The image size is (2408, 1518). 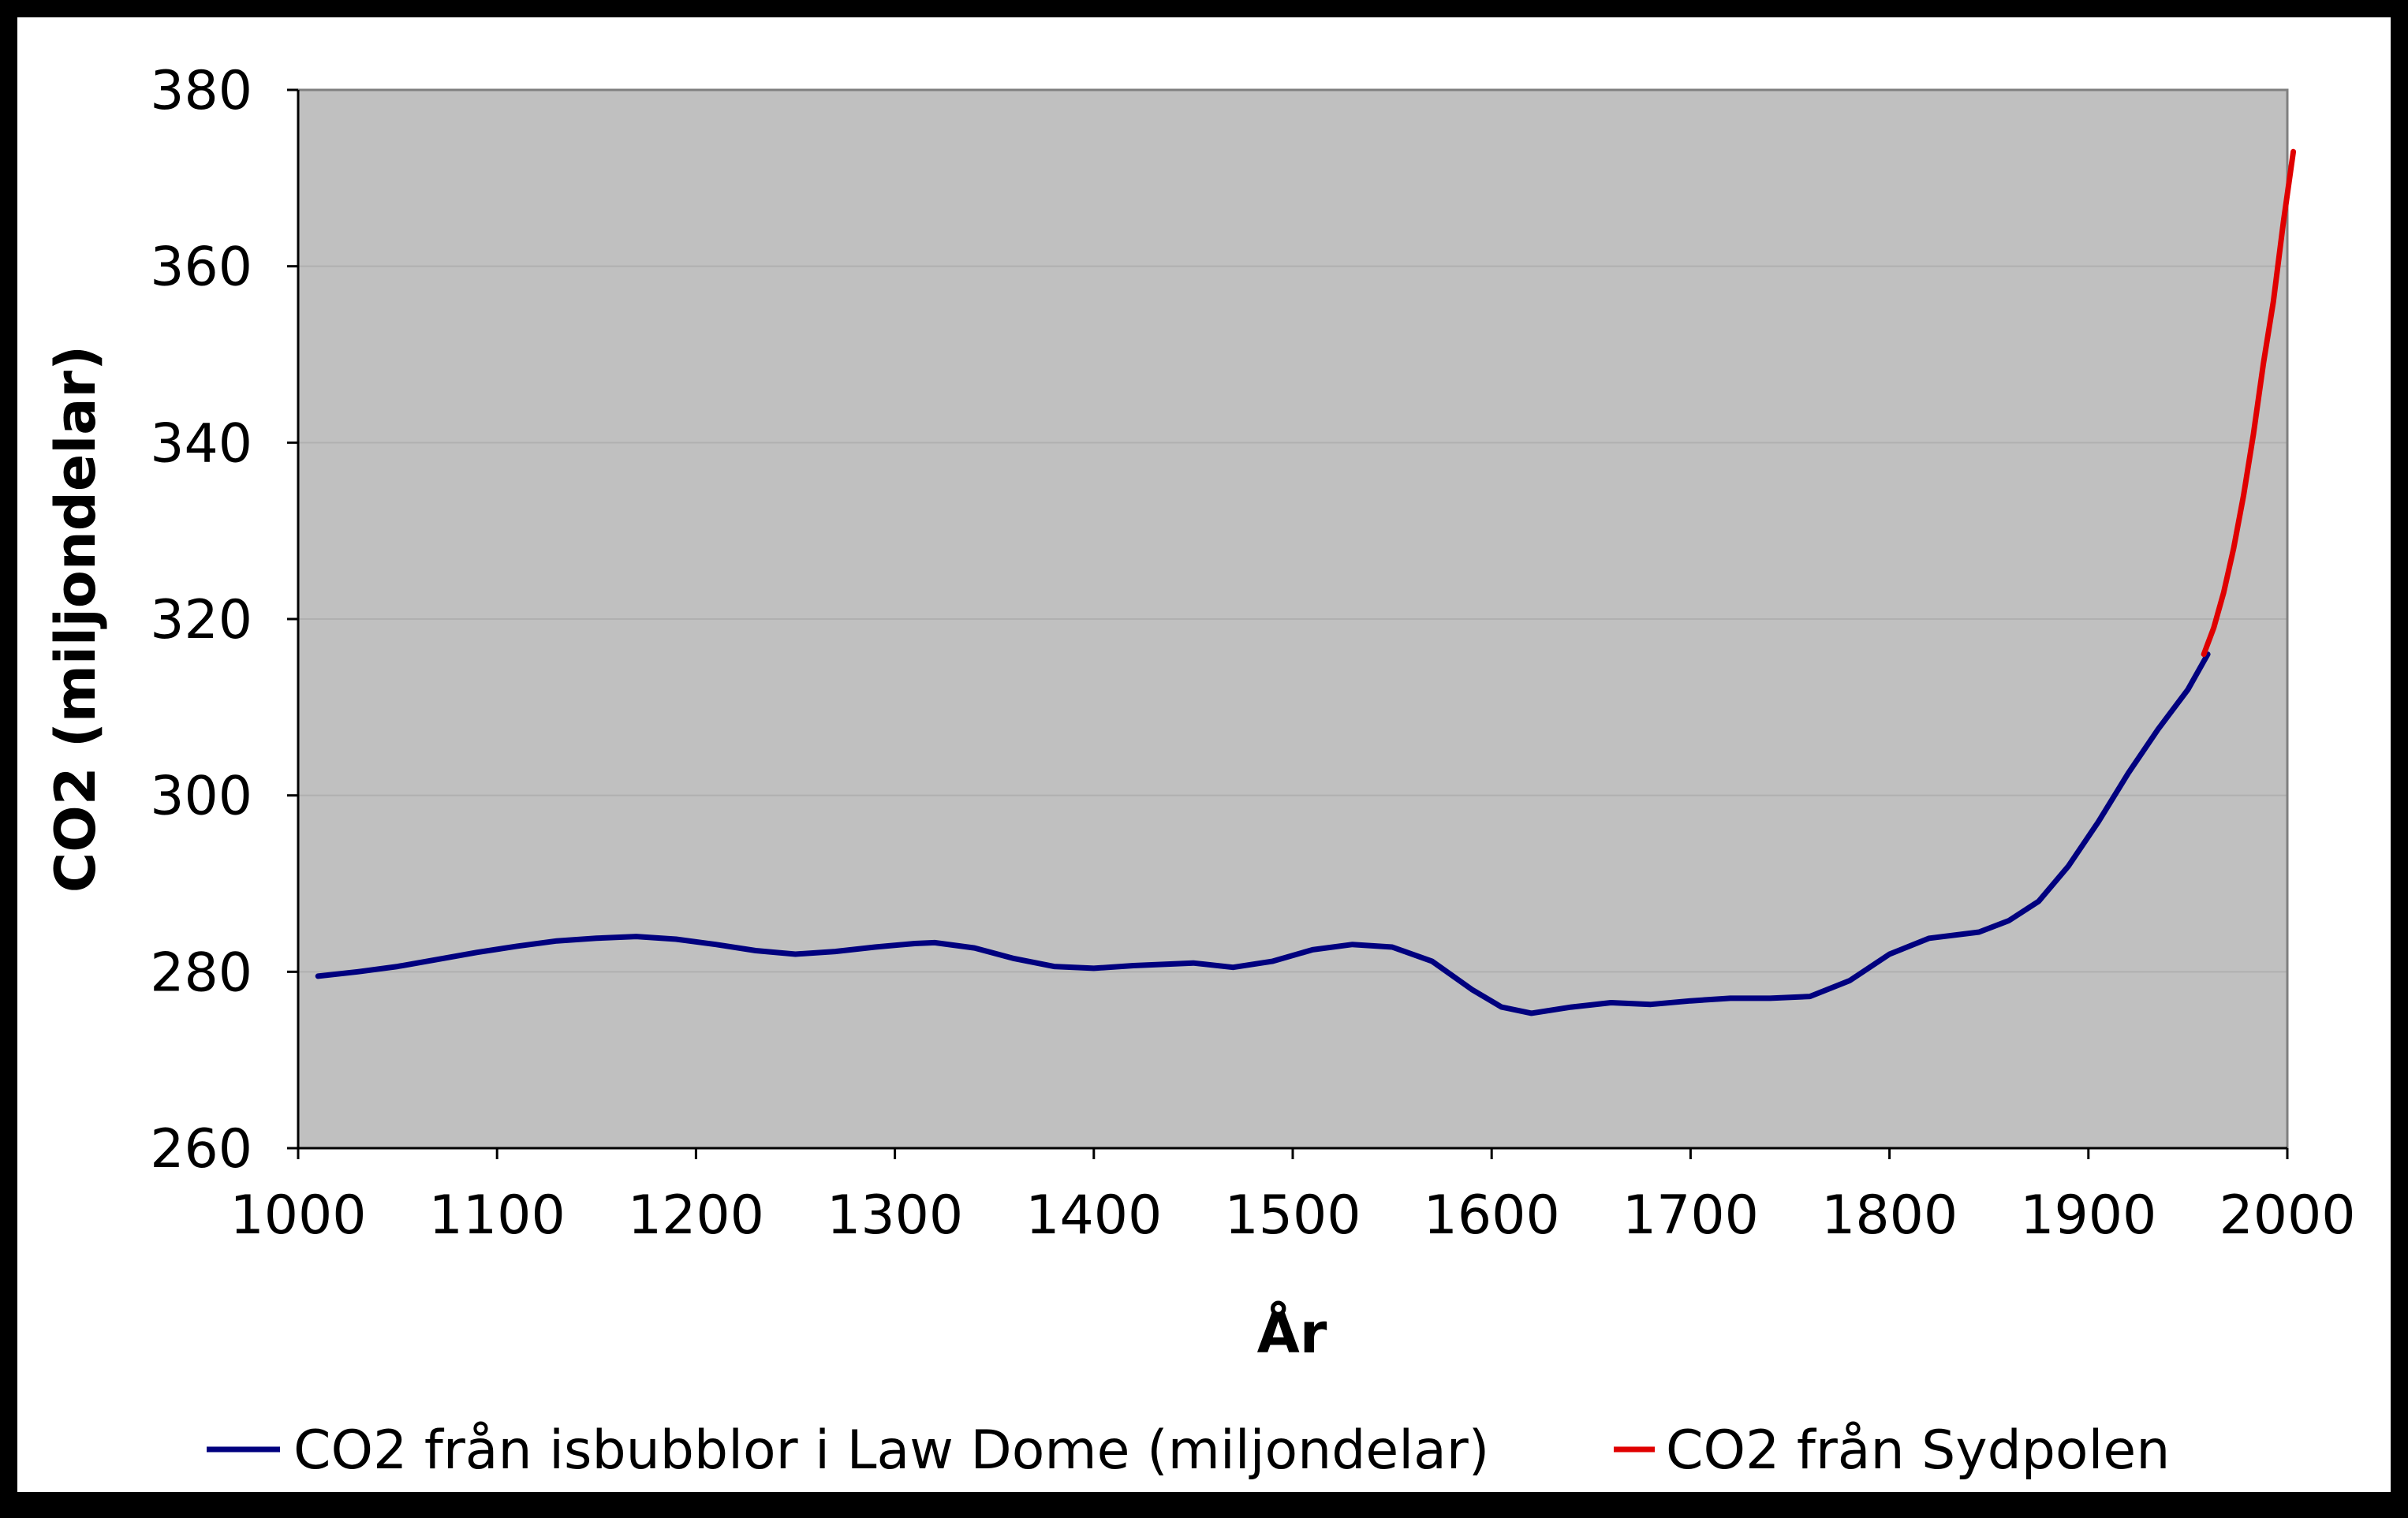 What do you see at coordinates (201, 1149) in the screenshot?
I see `y-tick-label-260: 260` at bounding box center [201, 1149].